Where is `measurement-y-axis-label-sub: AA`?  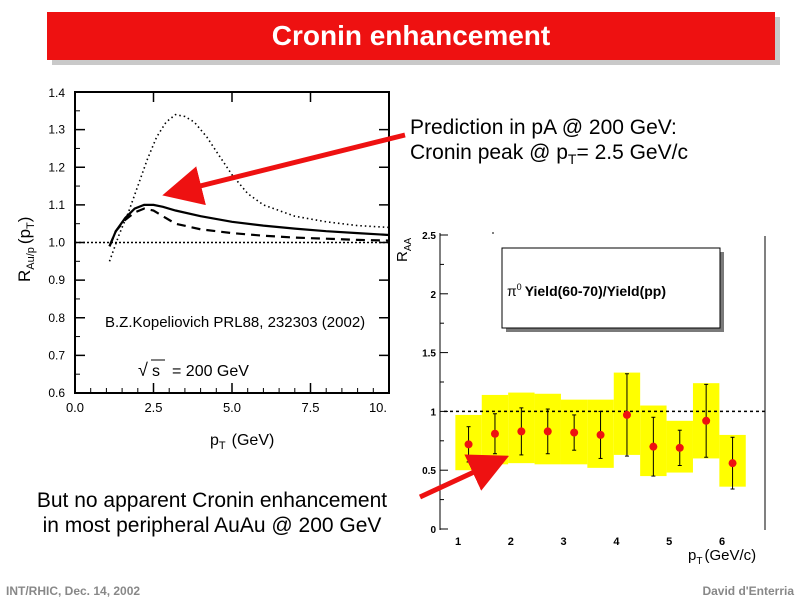
measurement-y-axis-label-sub: AA is located at coordinates (408, 244).